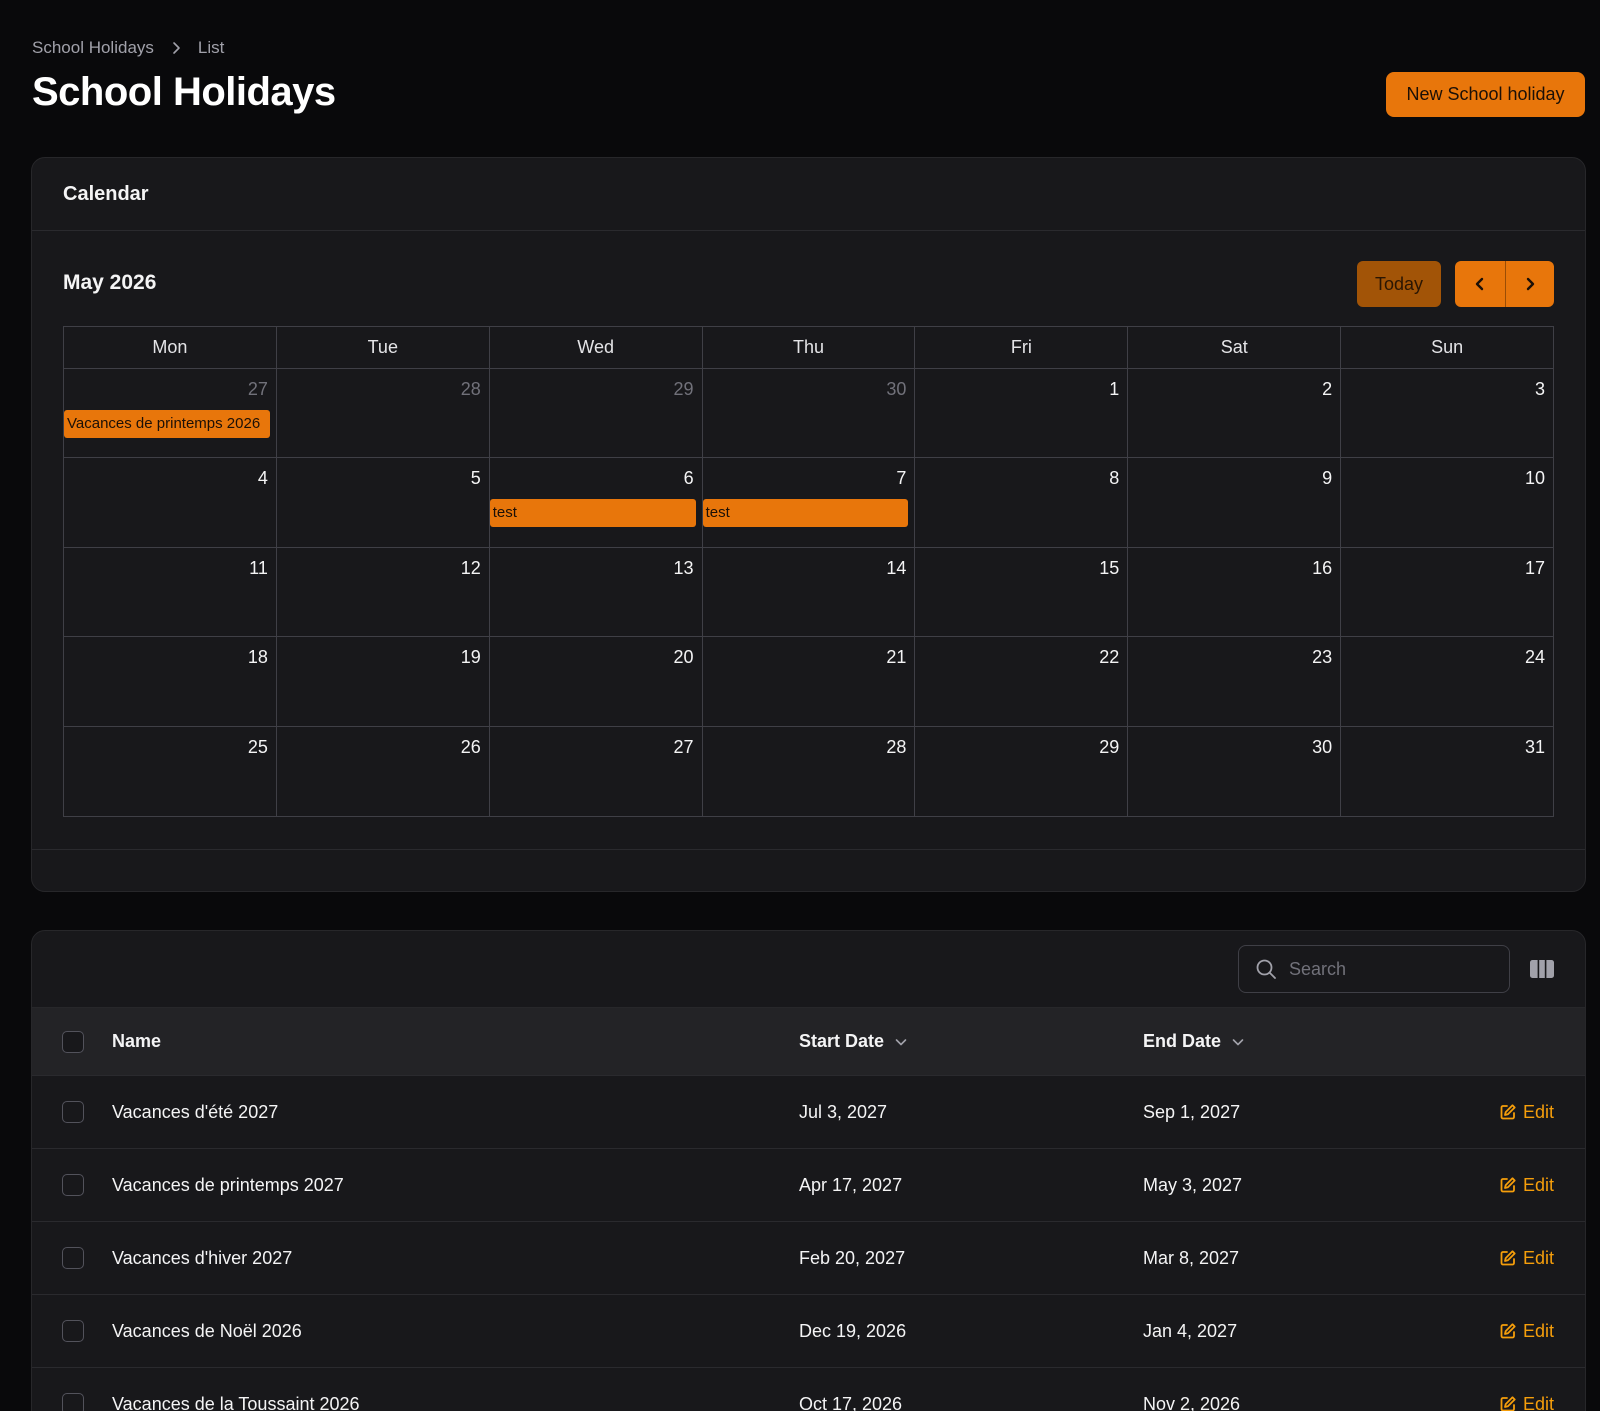 This screenshot has width=1600, height=1411. I want to click on calendar-day: 19, so click(383, 681).